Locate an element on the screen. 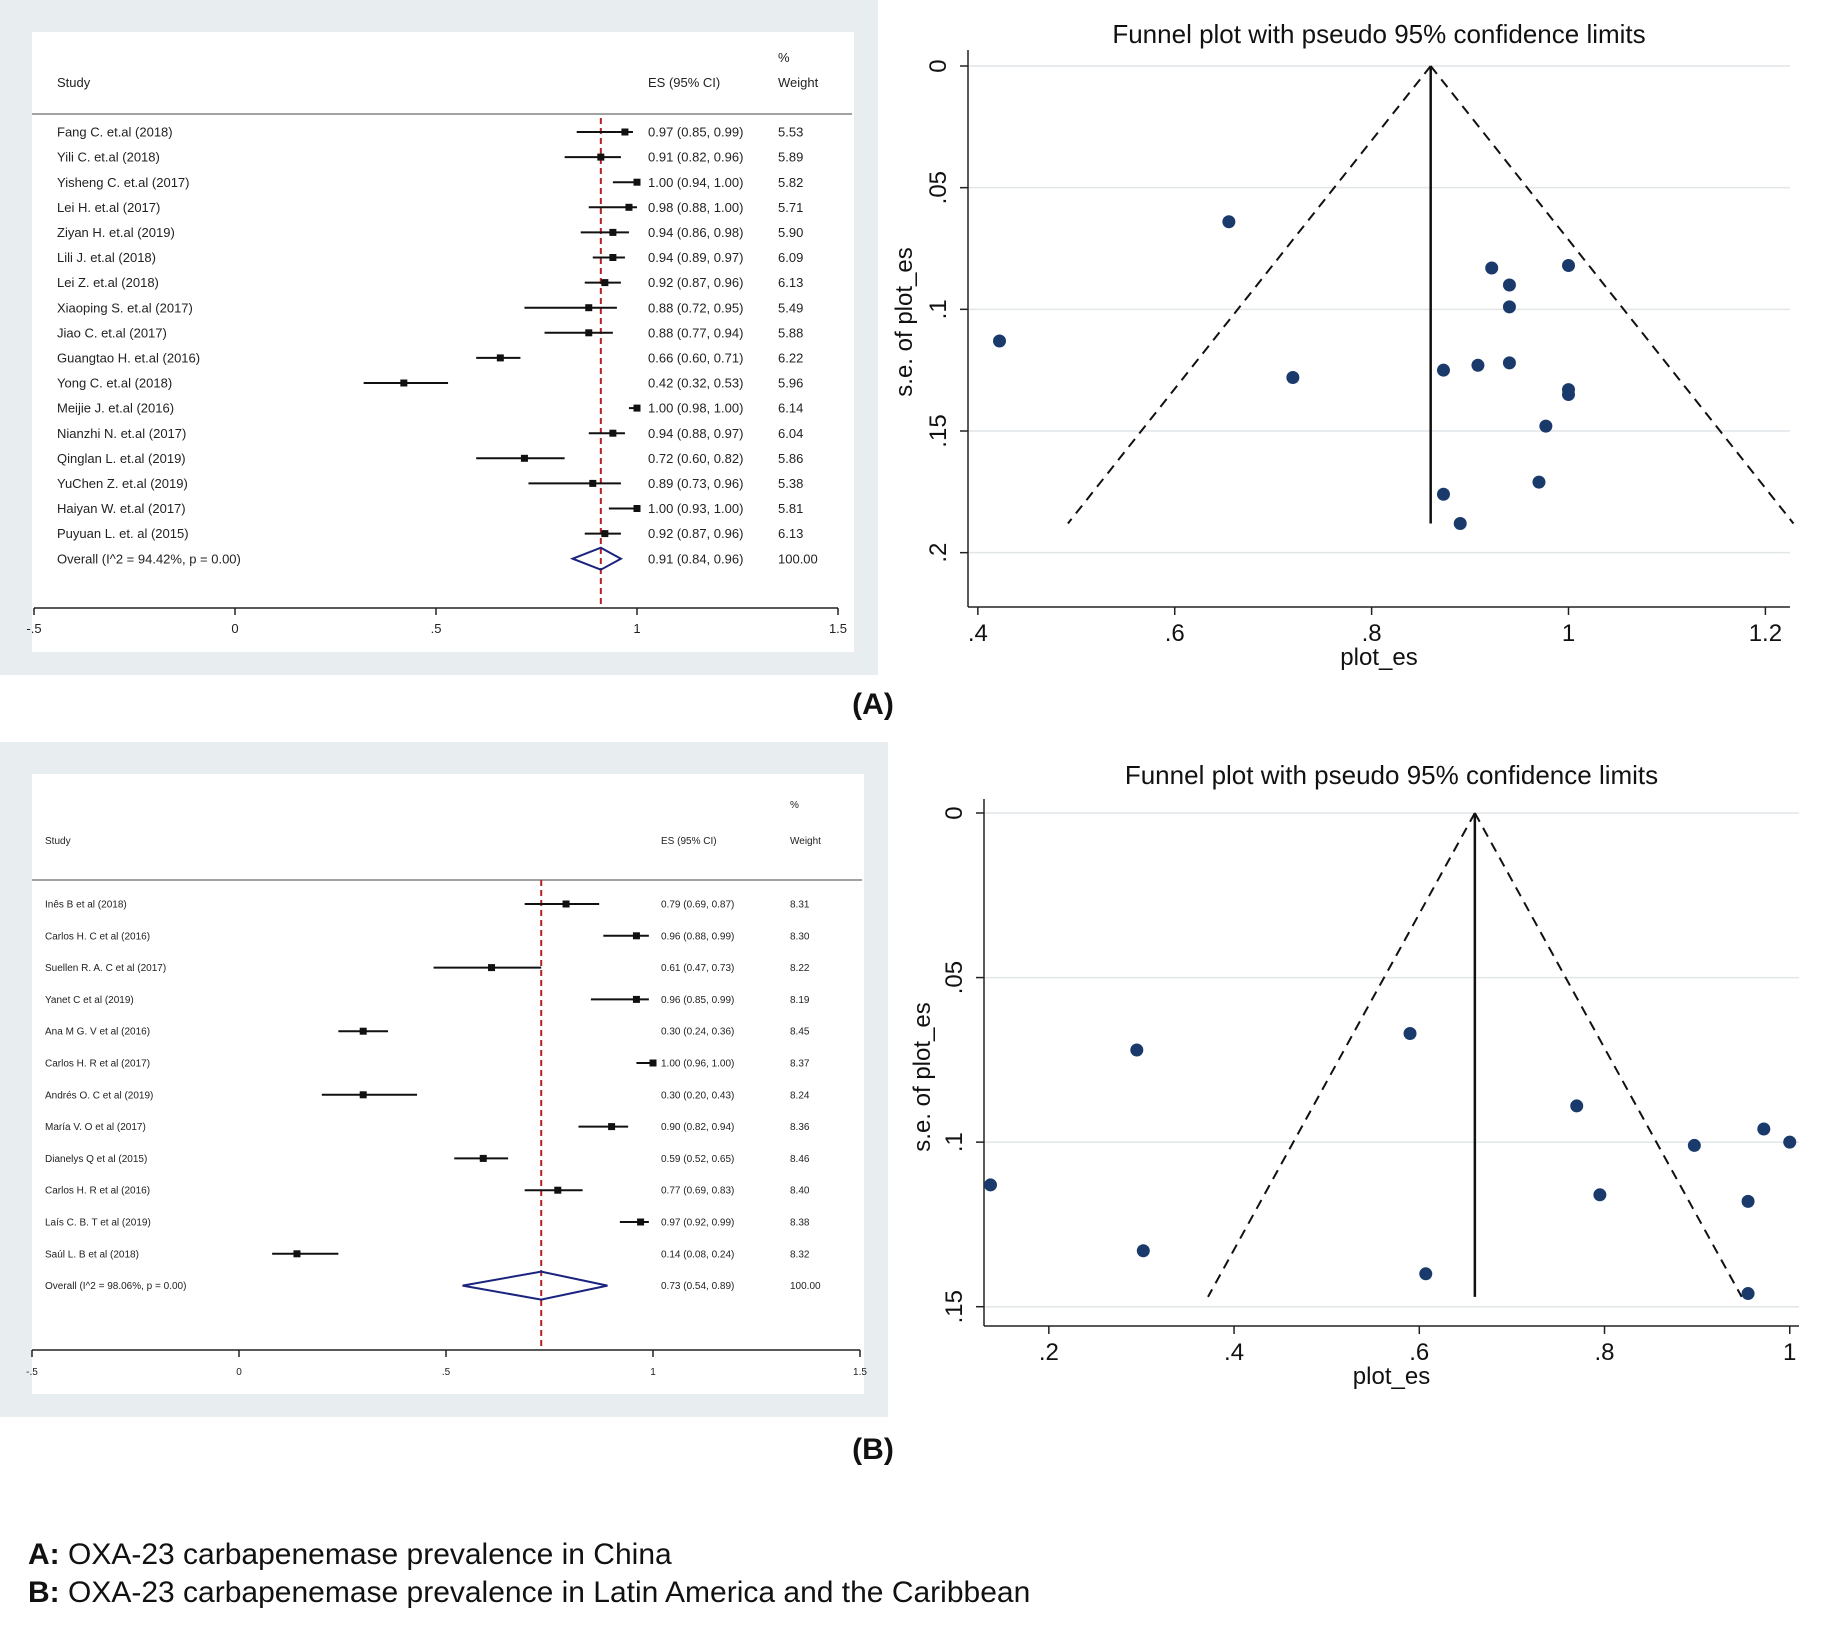 The width and height of the screenshot is (1825, 1640). weight-value: 5.53 is located at coordinates (790, 132).